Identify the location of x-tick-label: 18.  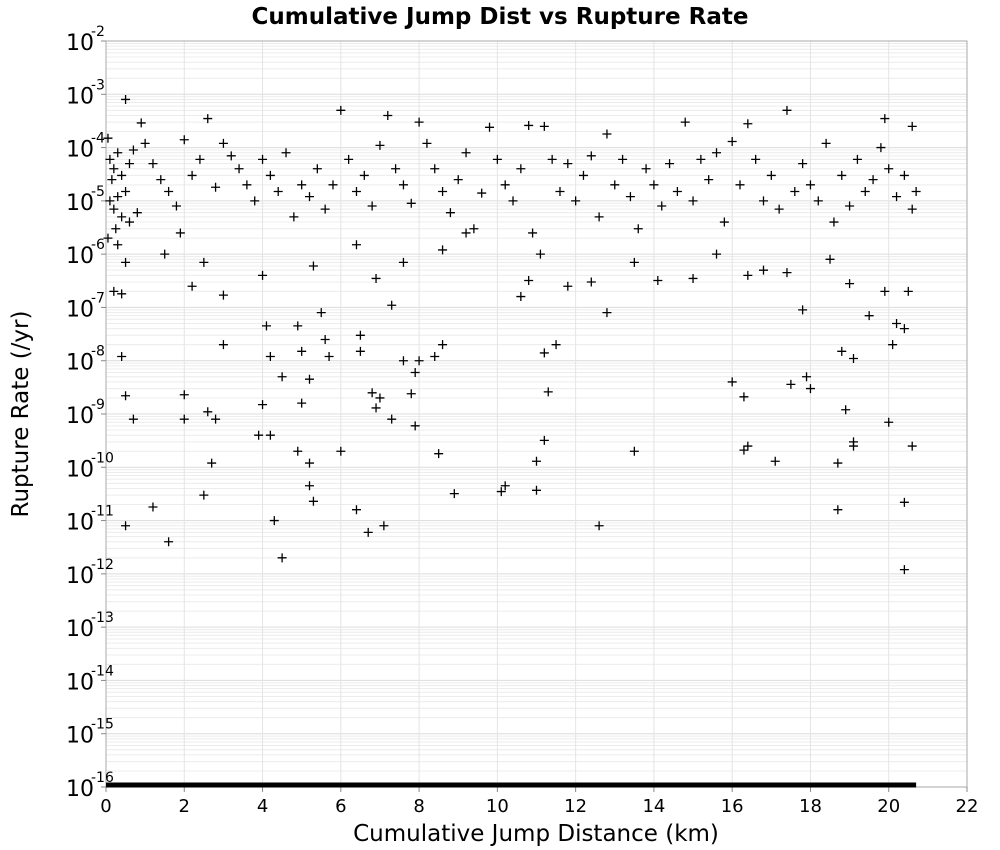
(810, 806).